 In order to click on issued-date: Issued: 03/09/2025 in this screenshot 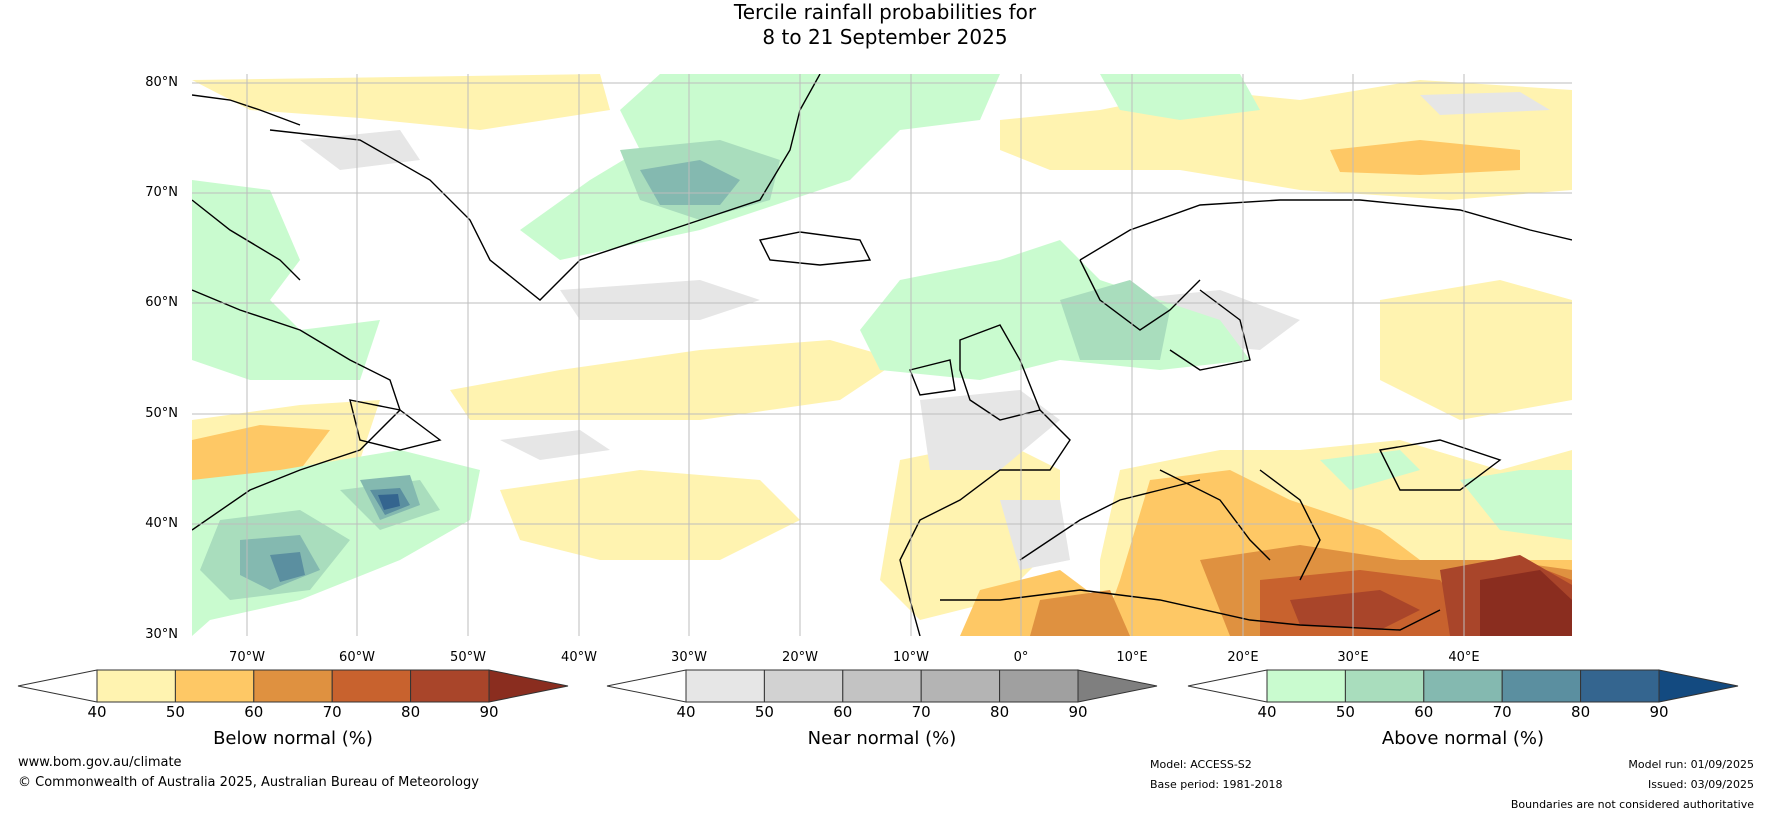, I will do `click(1700, 784)`.